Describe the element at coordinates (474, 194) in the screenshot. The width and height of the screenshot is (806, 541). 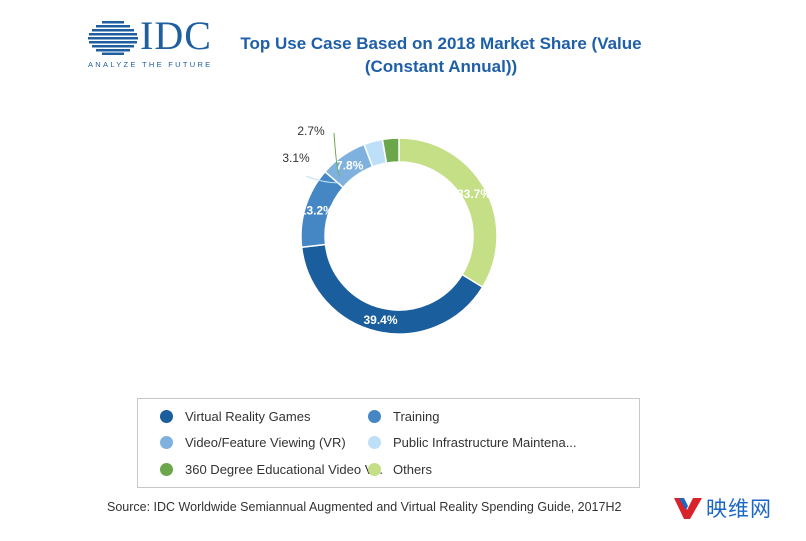
I see `slice-label-0: 33.7%` at that location.